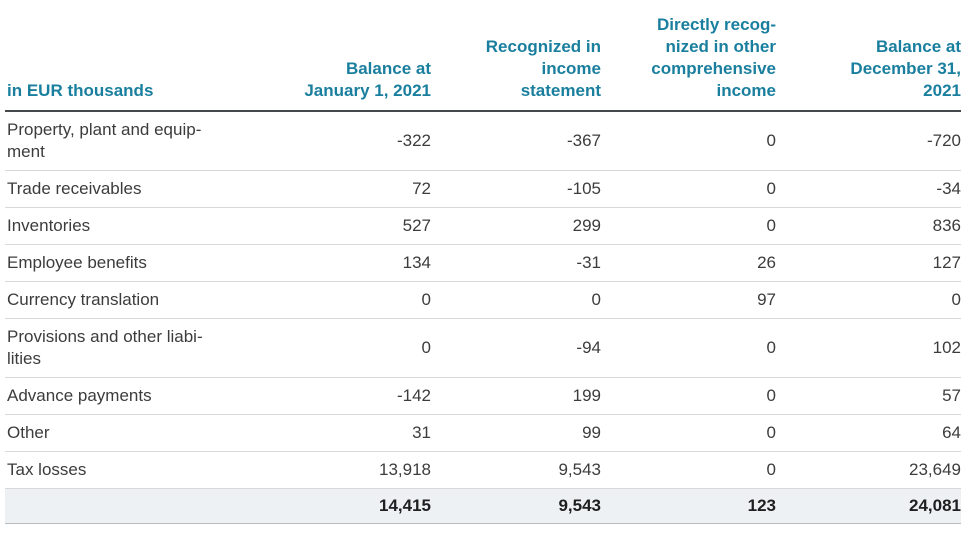  What do you see at coordinates (688, 300) in the screenshot?
I see `row-value: 97` at bounding box center [688, 300].